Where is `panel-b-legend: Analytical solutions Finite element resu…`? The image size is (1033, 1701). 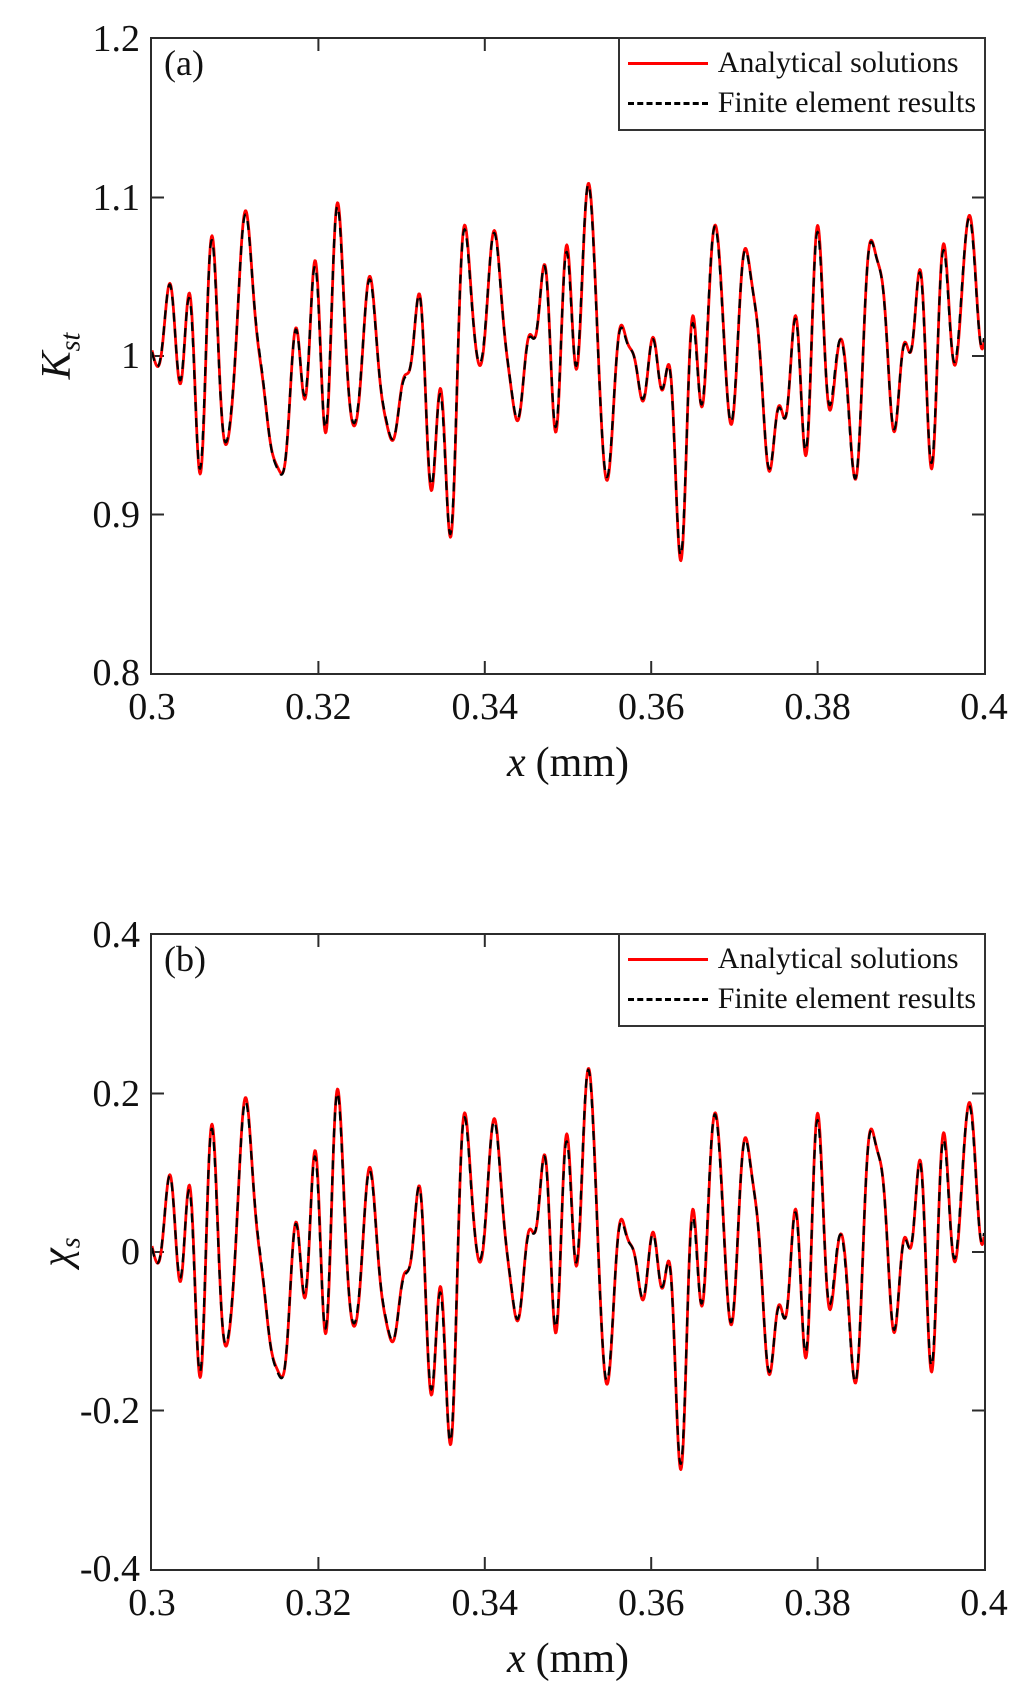
panel-b-legend: Analytical solutions Finite element resu… is located at coordinates (801, 980).